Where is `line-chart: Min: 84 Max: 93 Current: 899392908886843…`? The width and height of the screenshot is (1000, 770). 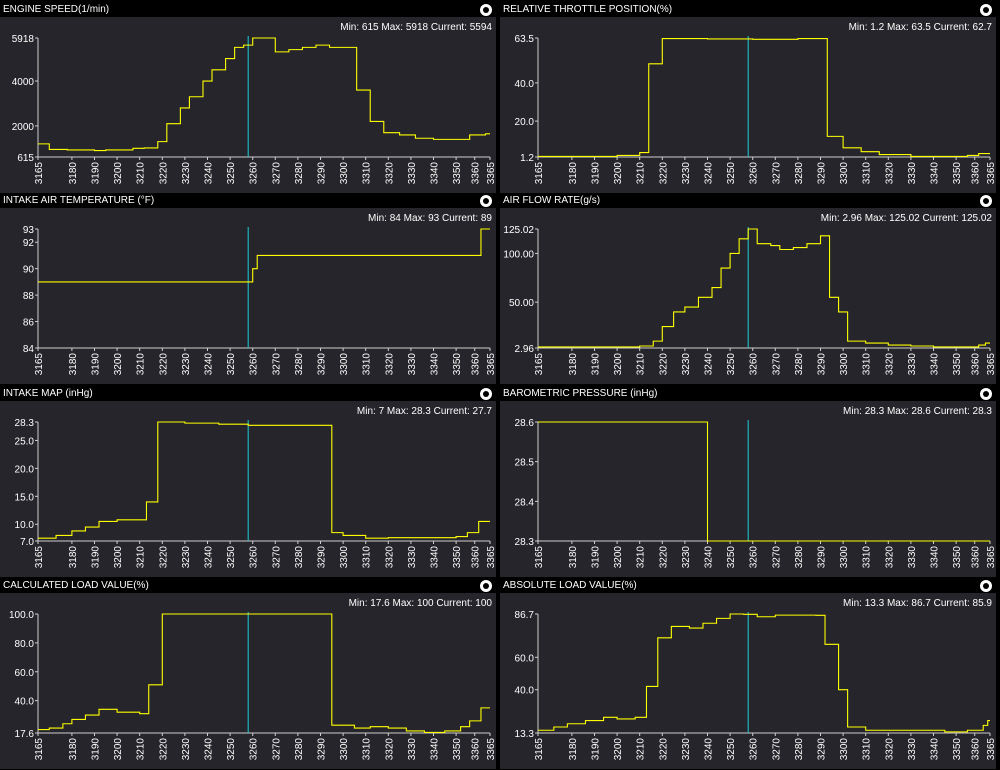 line-chart: Min: 84 Max: 93 Current: 899392908886843… is located at coordinates (248, 296).